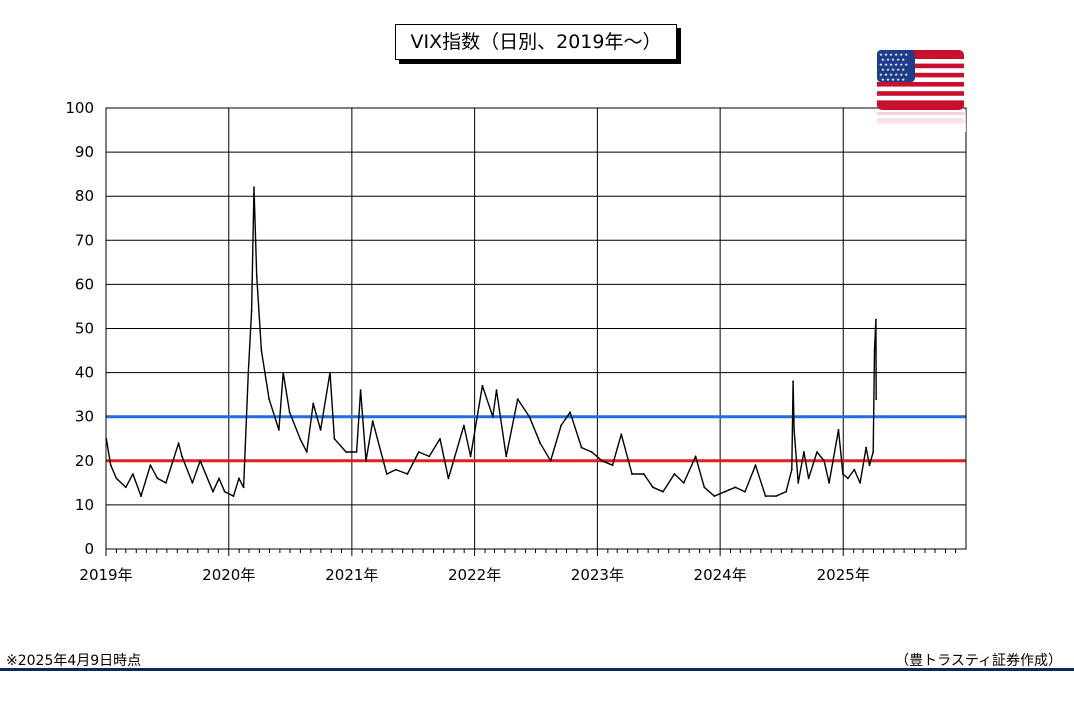 Image resolution: width=1074 pixels, height=707 pixels. What do you see at coordinates (84, 505) in the screenshot?
I see `y-tick-label: 10` at bounding box center [84, 505].